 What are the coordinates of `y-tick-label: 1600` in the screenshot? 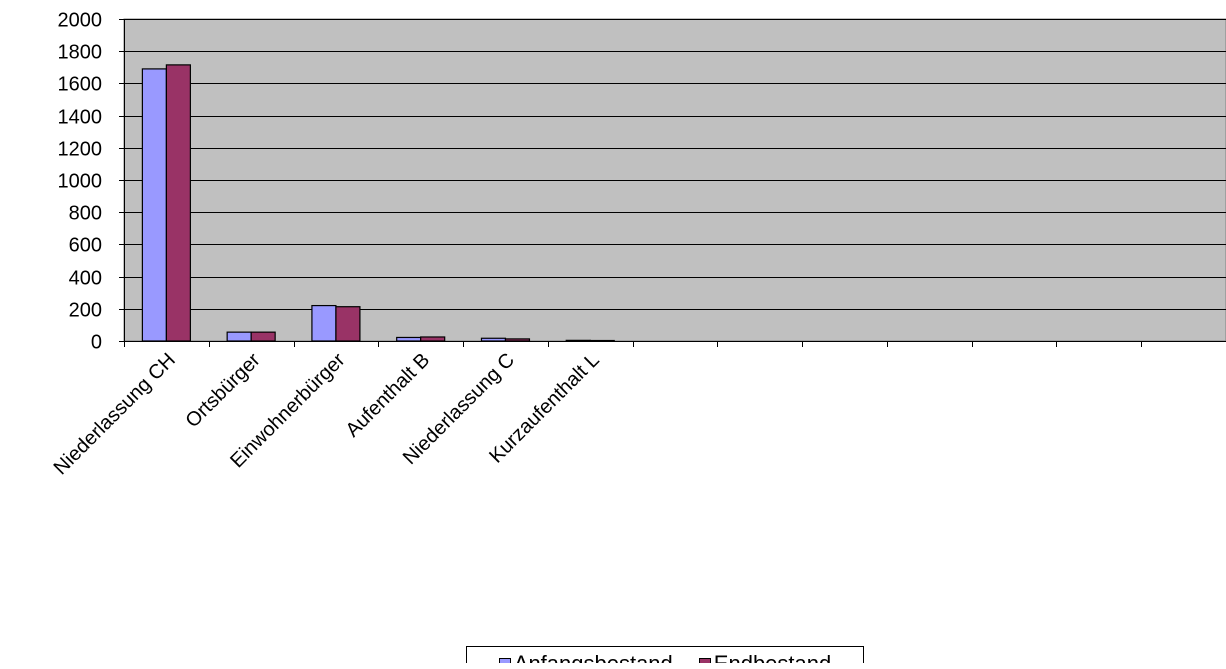 It's located at (80, 85).